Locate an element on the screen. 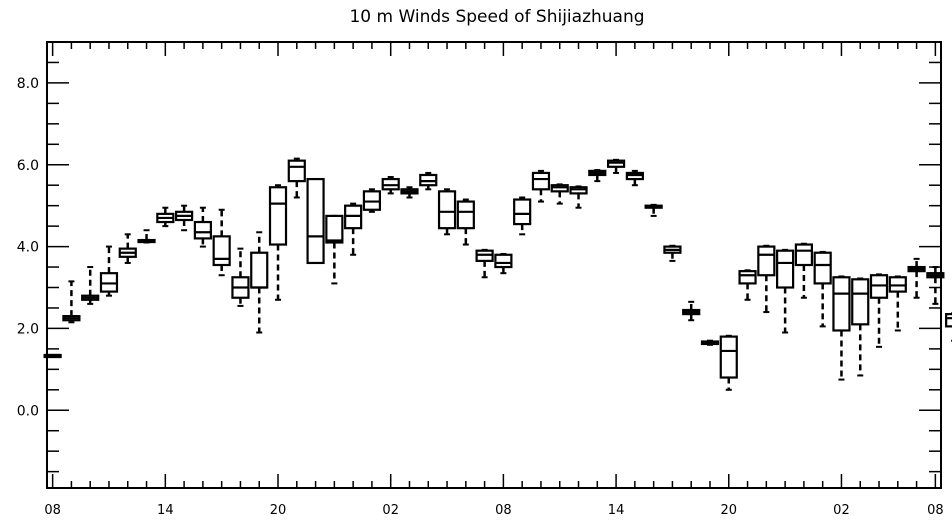 Image resolution: width=952 pixels, height=520 pixels. chart-title: 10 m Winds Speed of Shijiazhuang is located at coordinates (496, 17).